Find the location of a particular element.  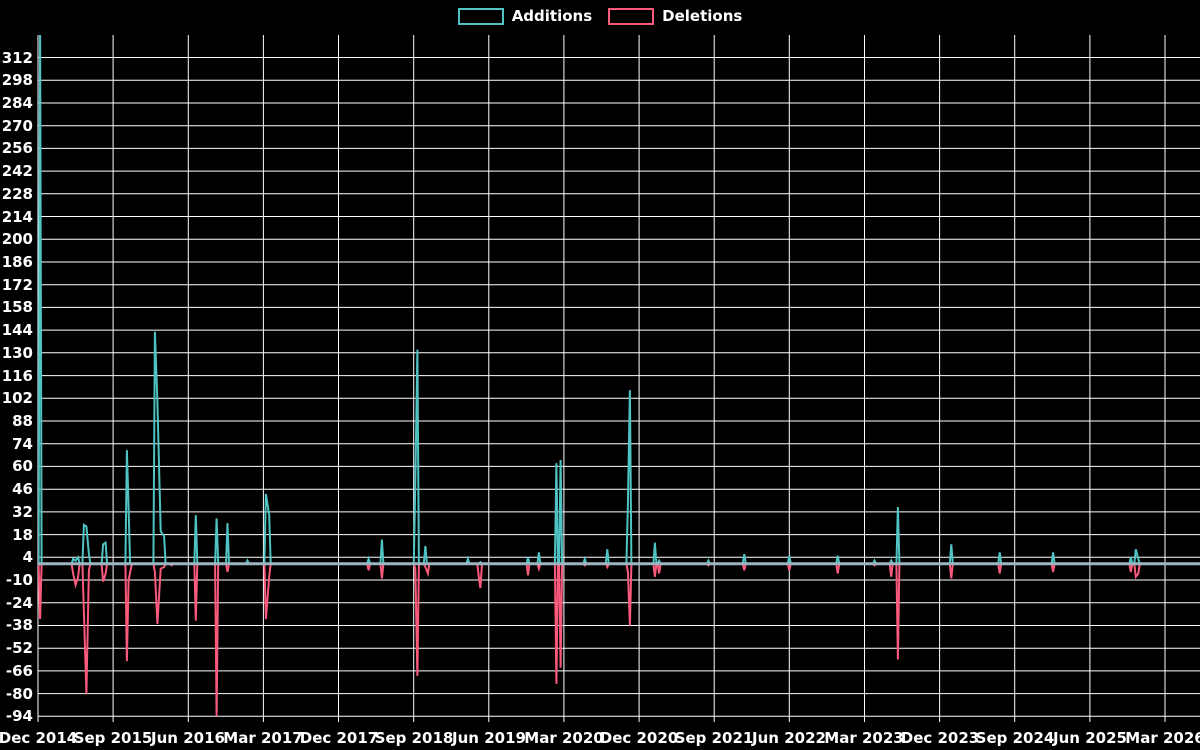

legend-label-deletions: Deletions is located at coordinates (702, 16).